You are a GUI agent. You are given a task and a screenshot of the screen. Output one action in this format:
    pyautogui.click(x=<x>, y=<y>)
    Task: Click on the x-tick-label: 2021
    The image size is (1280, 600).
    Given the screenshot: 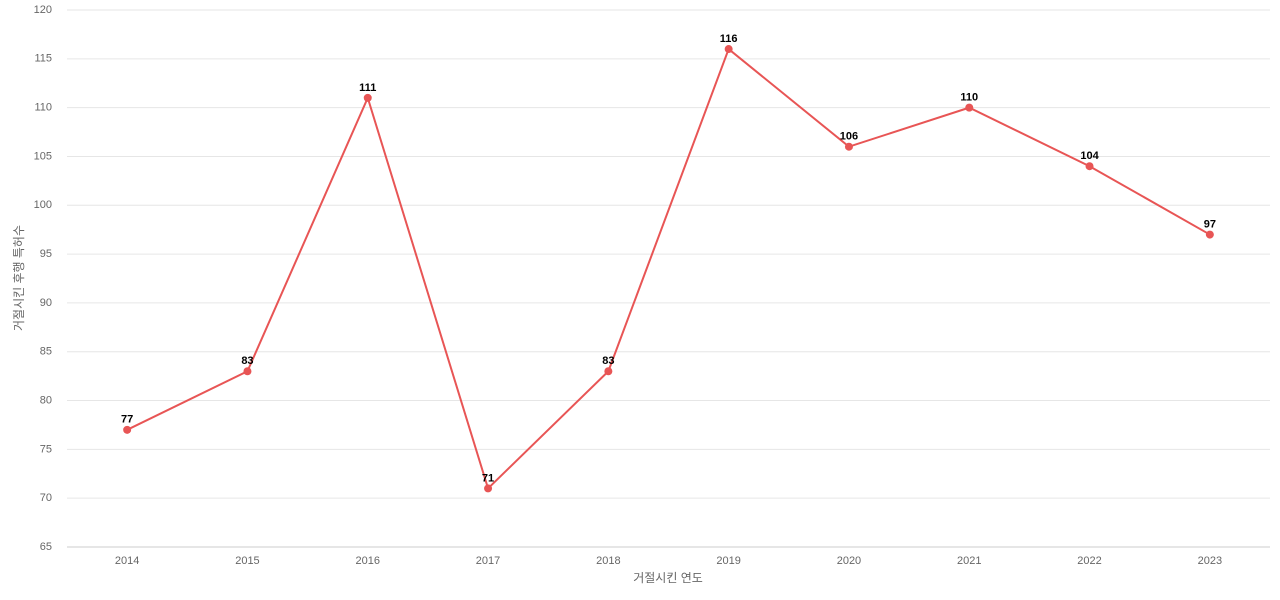 What is the action you would take?
    pyautogui.click(x=969, y=561)
    